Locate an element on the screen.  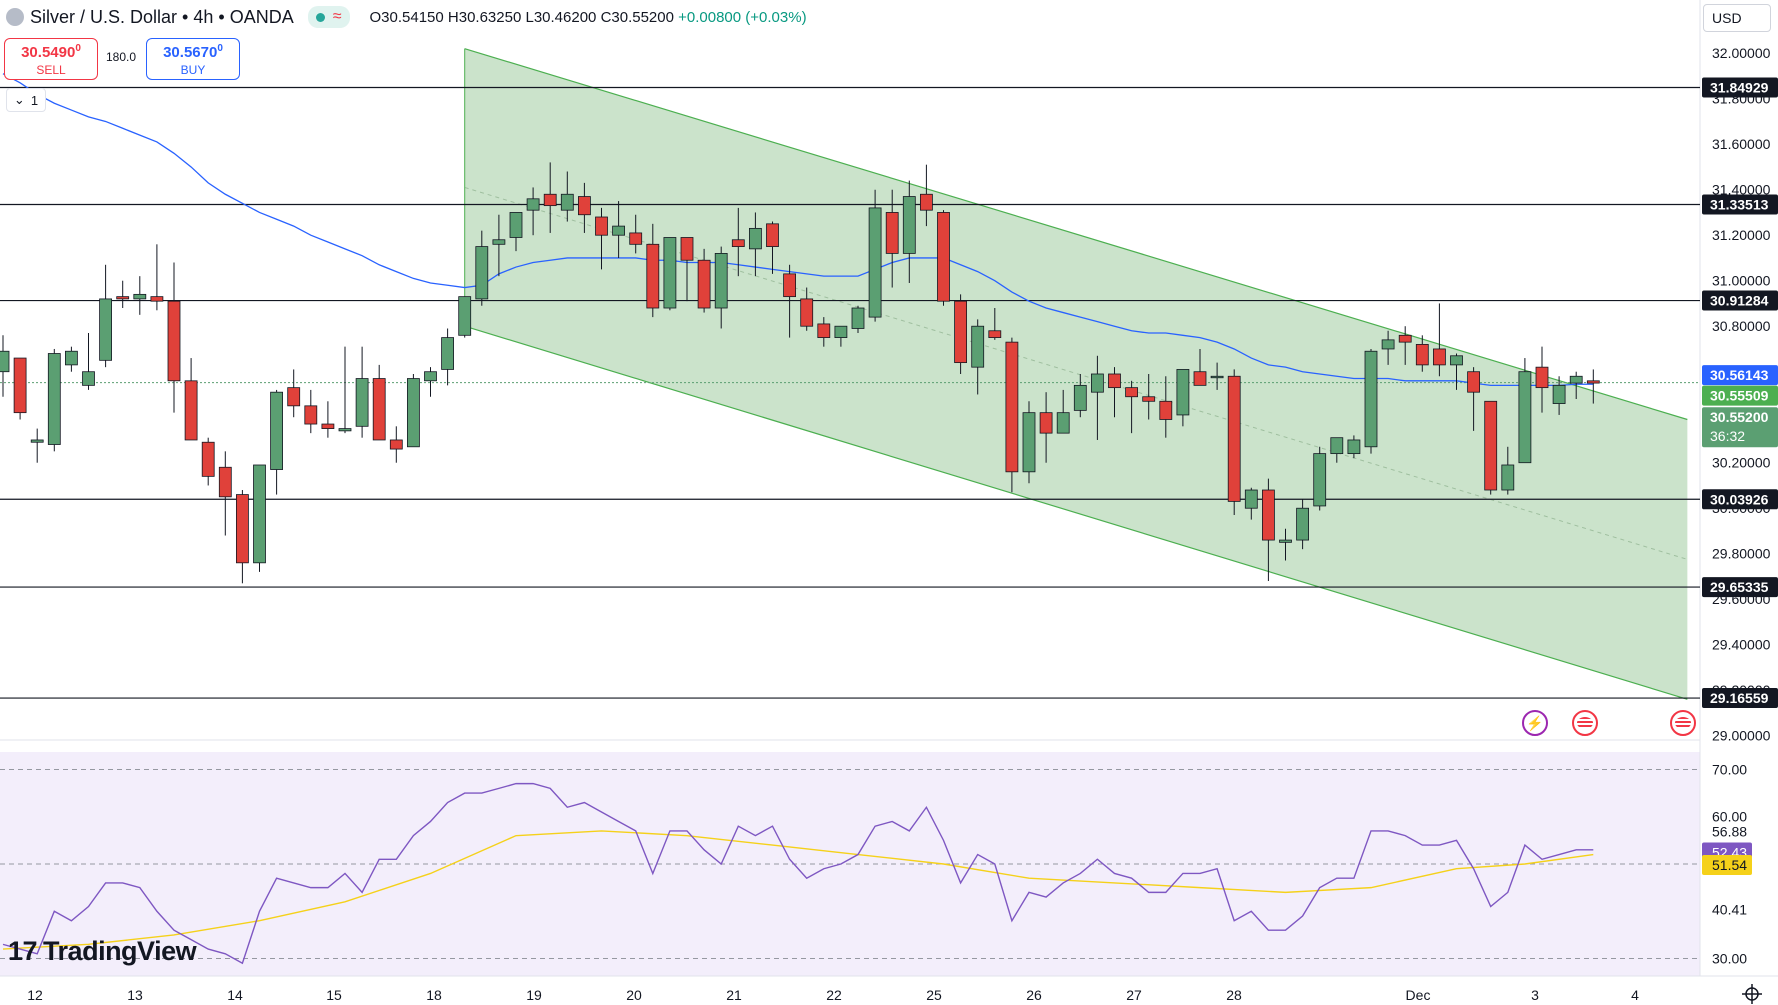
sell-button: 30.54900 SELL is located at coordinates (51, 59).